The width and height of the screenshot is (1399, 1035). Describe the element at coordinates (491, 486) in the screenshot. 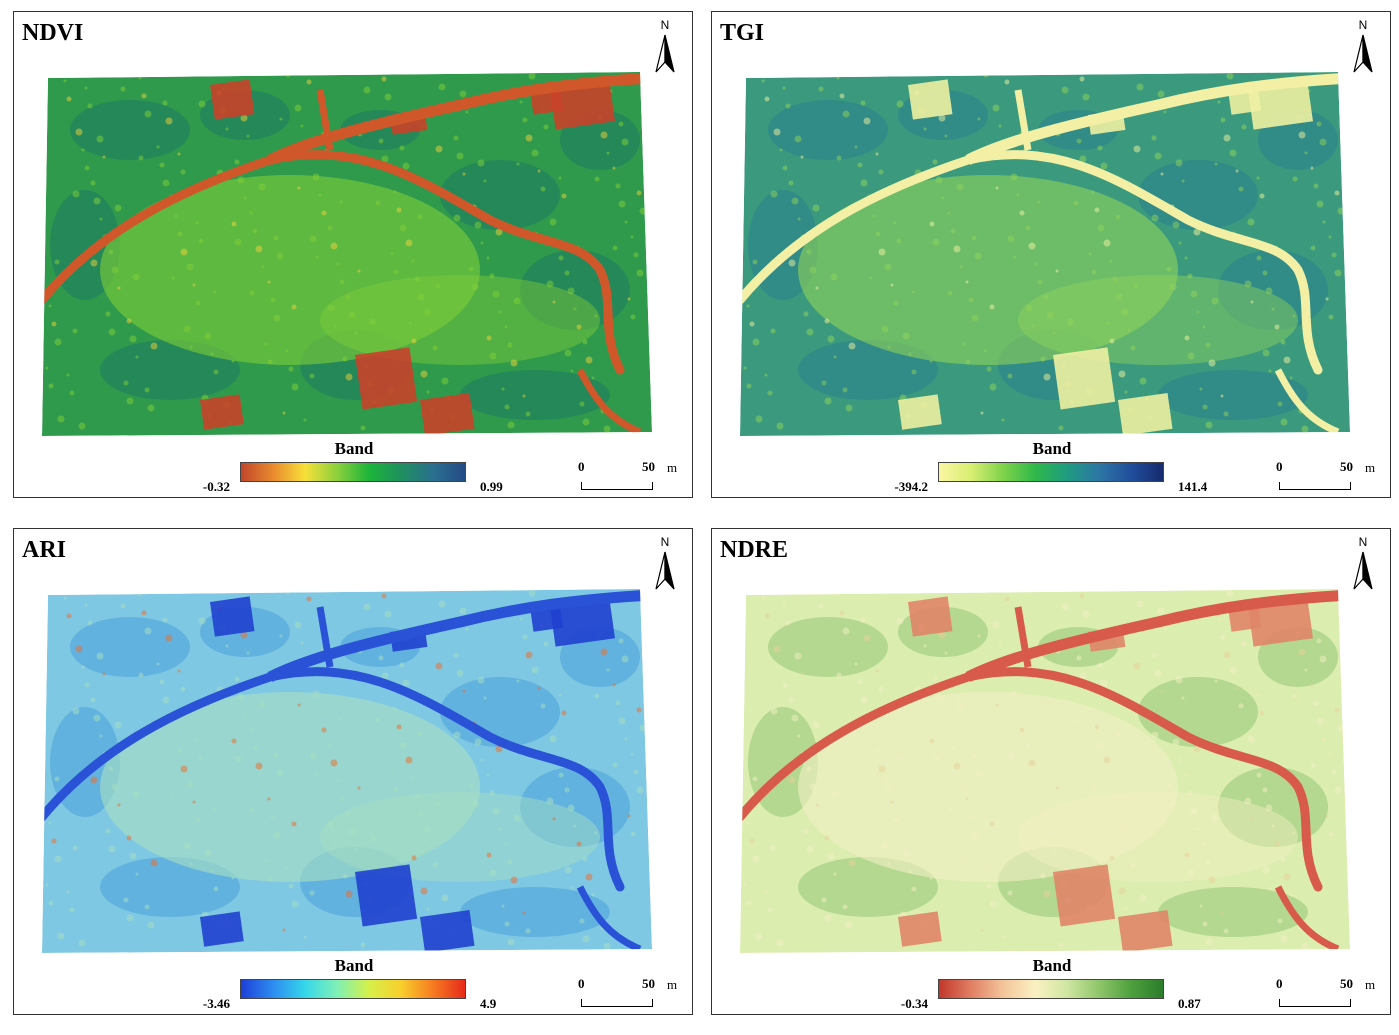

I see `legend-max-label: 0.99` at that location.